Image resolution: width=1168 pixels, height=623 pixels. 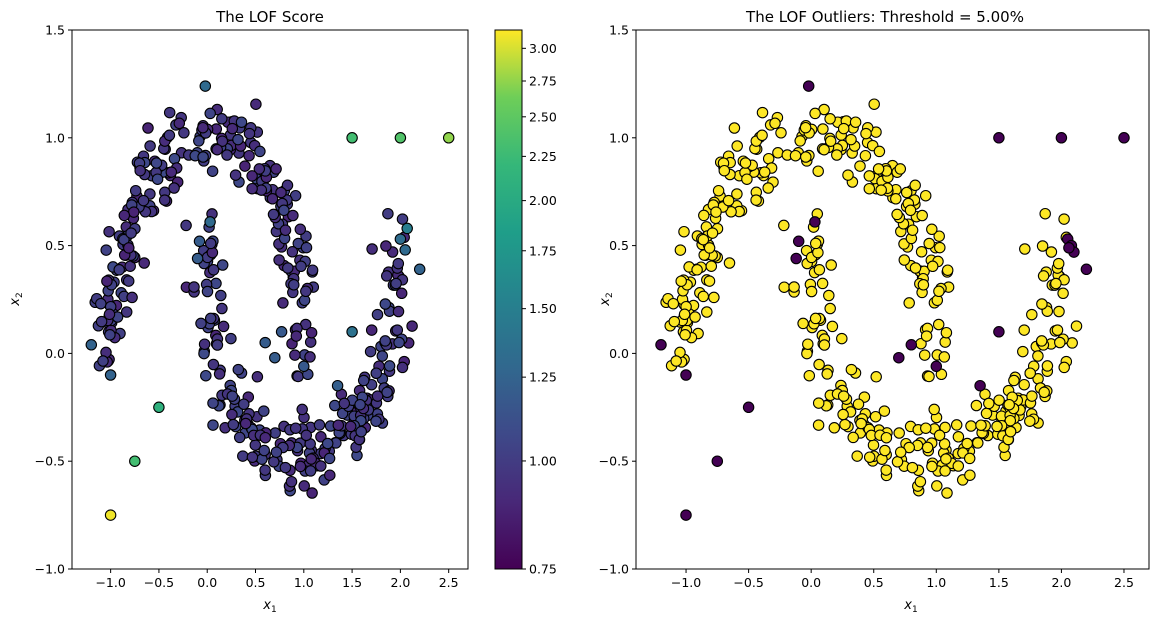 I want to click on x-tick-label: 2.0, so click(x=400, y=582).